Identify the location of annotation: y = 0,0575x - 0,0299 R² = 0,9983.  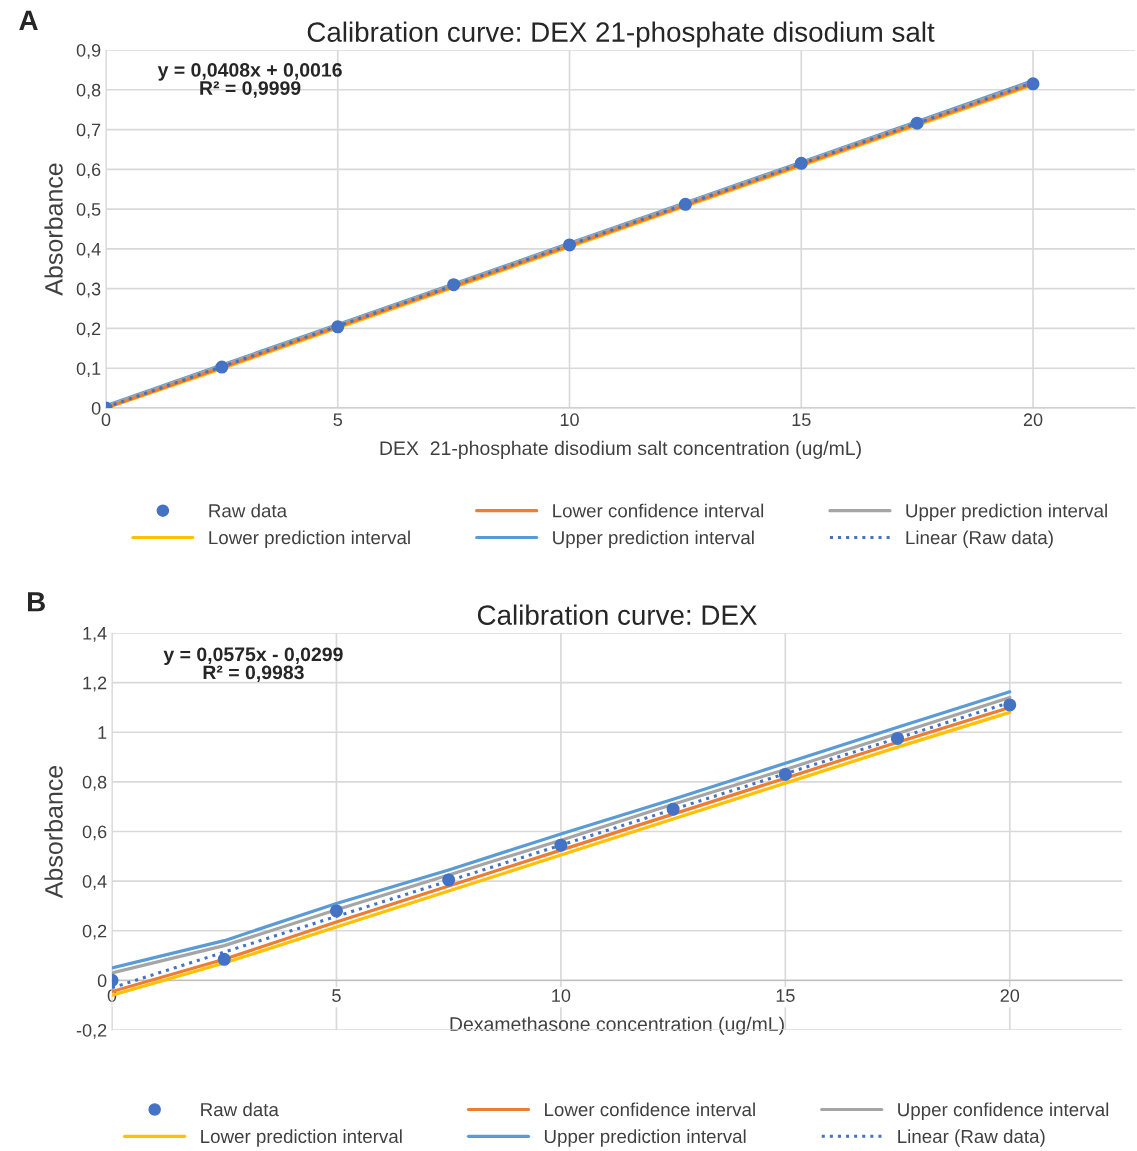
(253, 665).